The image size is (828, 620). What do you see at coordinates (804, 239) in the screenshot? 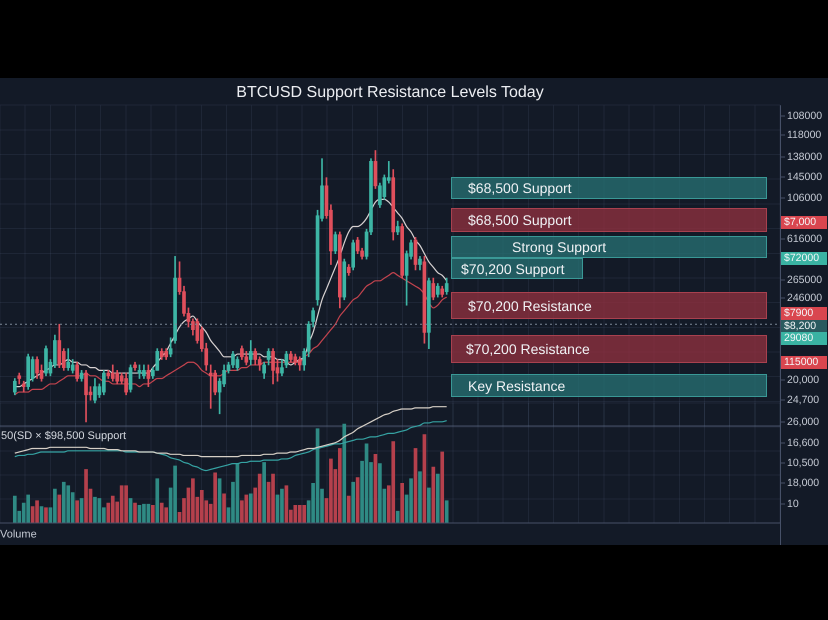
I see `text: 616000` at bounding box center [804, 239].